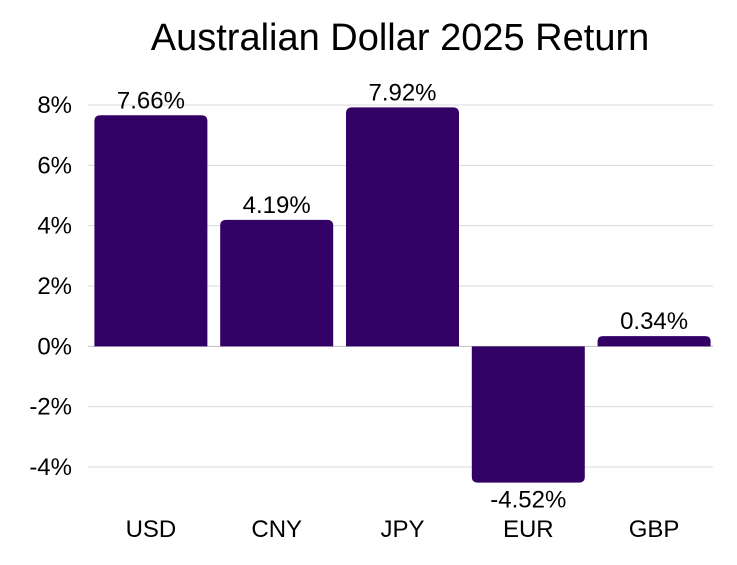 This screenshot has height=565, width=737. I want to click on x-tick-label: CNY, so click(276, 529).